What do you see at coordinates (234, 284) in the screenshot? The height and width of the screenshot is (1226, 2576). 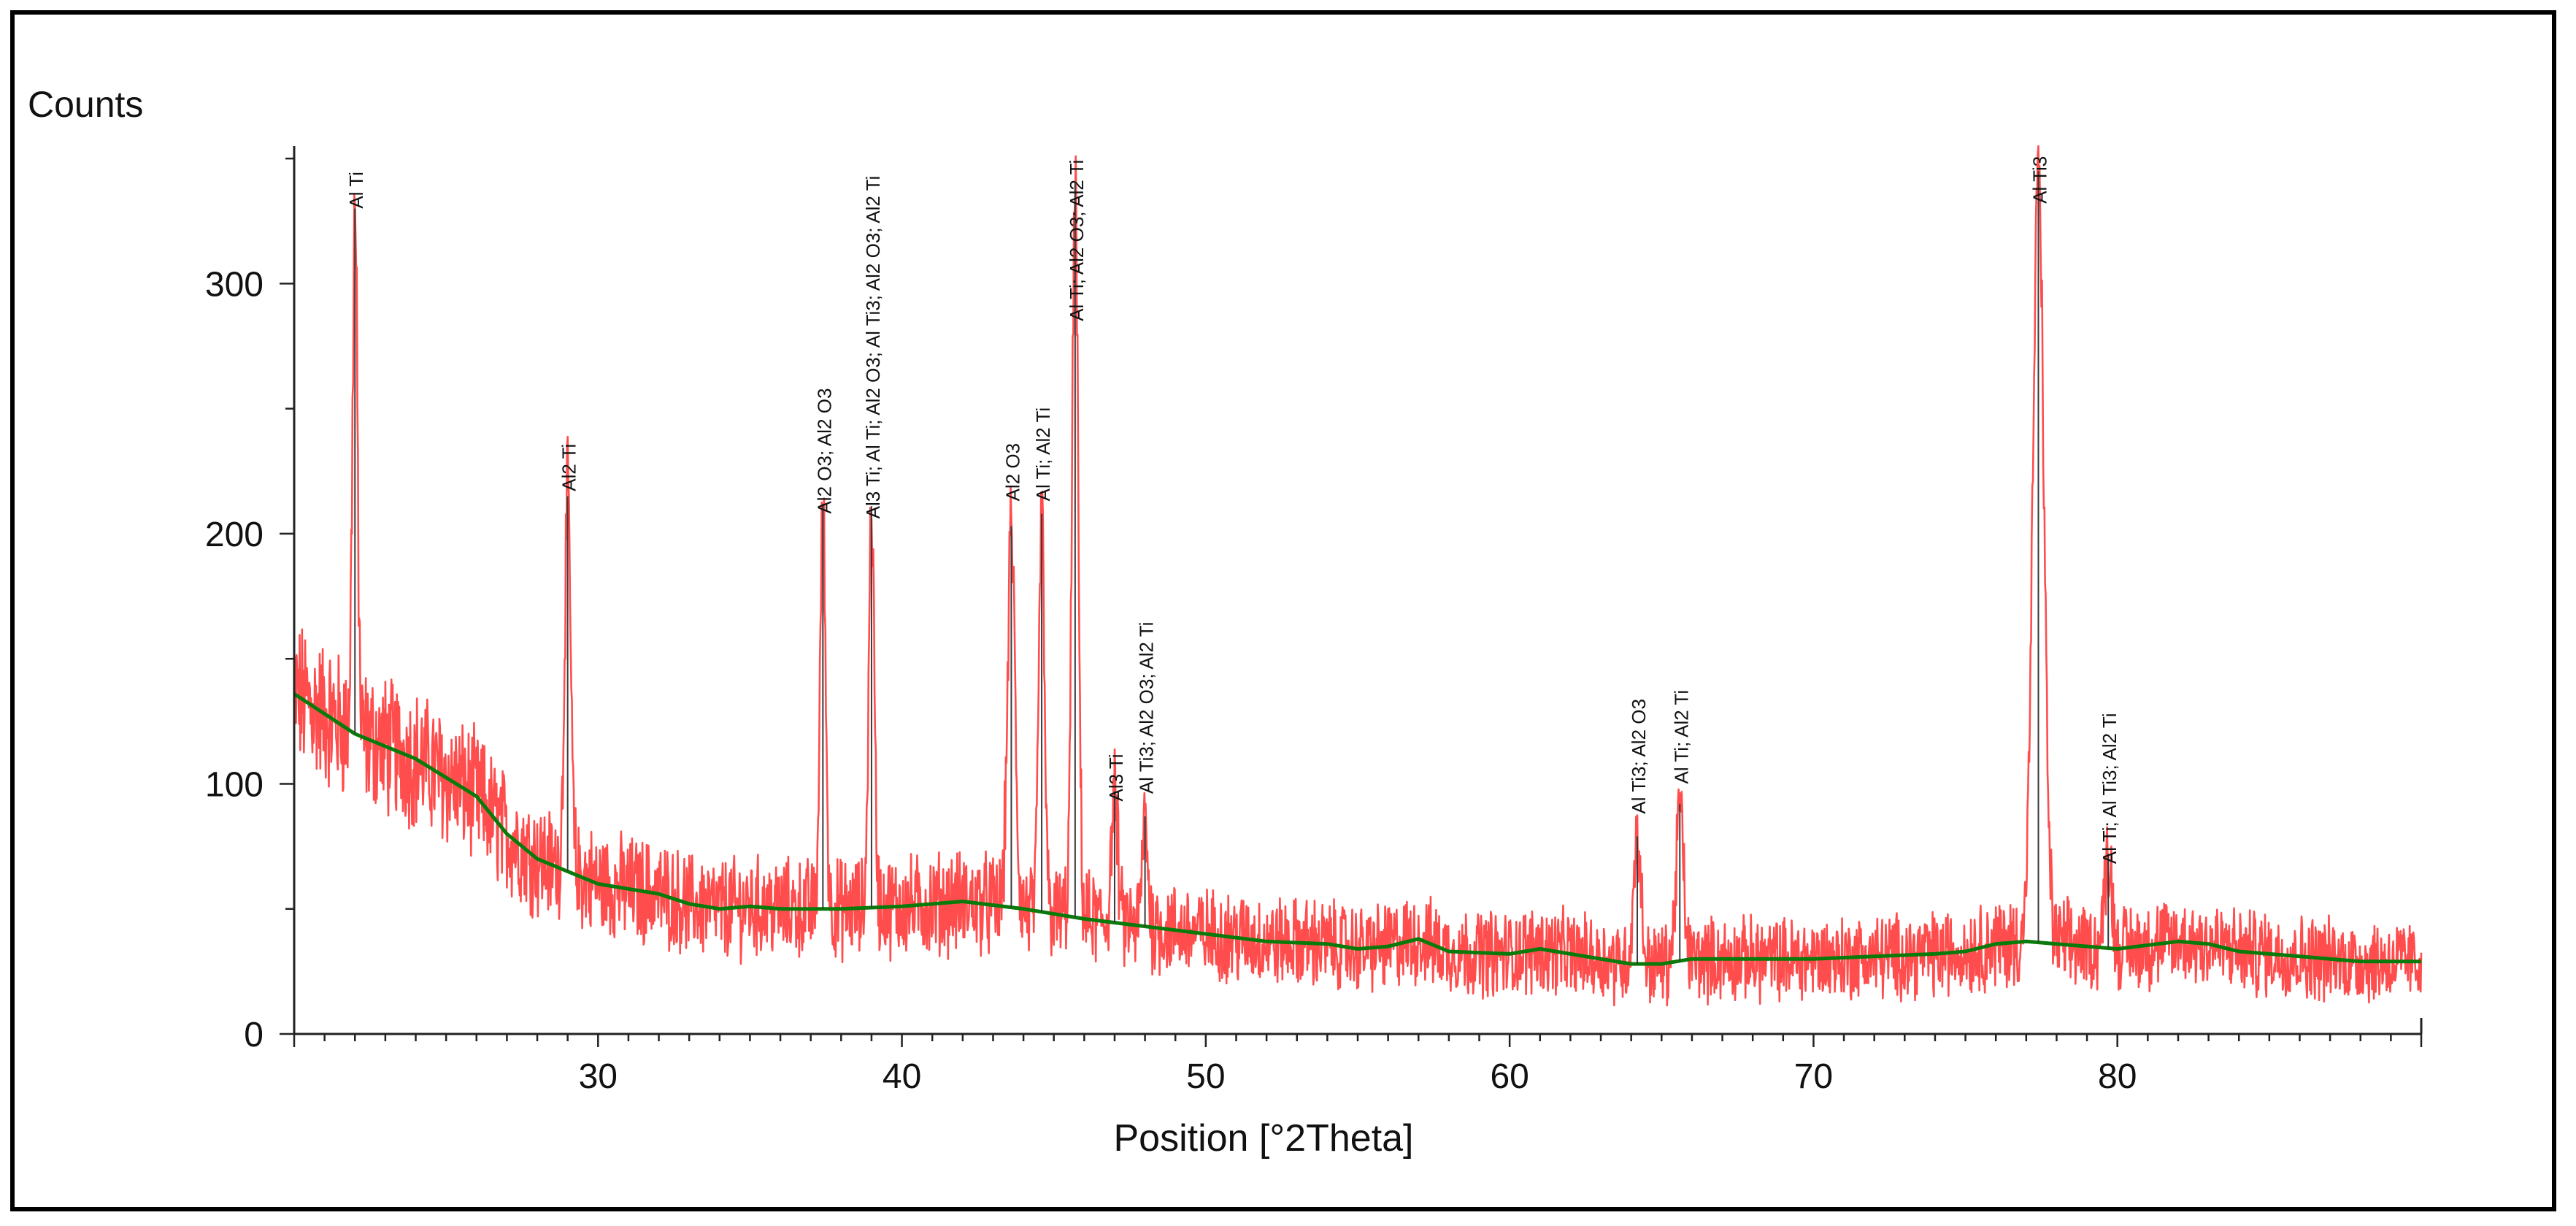 I see `y-tick-label: 300` at bounding box center [234, 284].